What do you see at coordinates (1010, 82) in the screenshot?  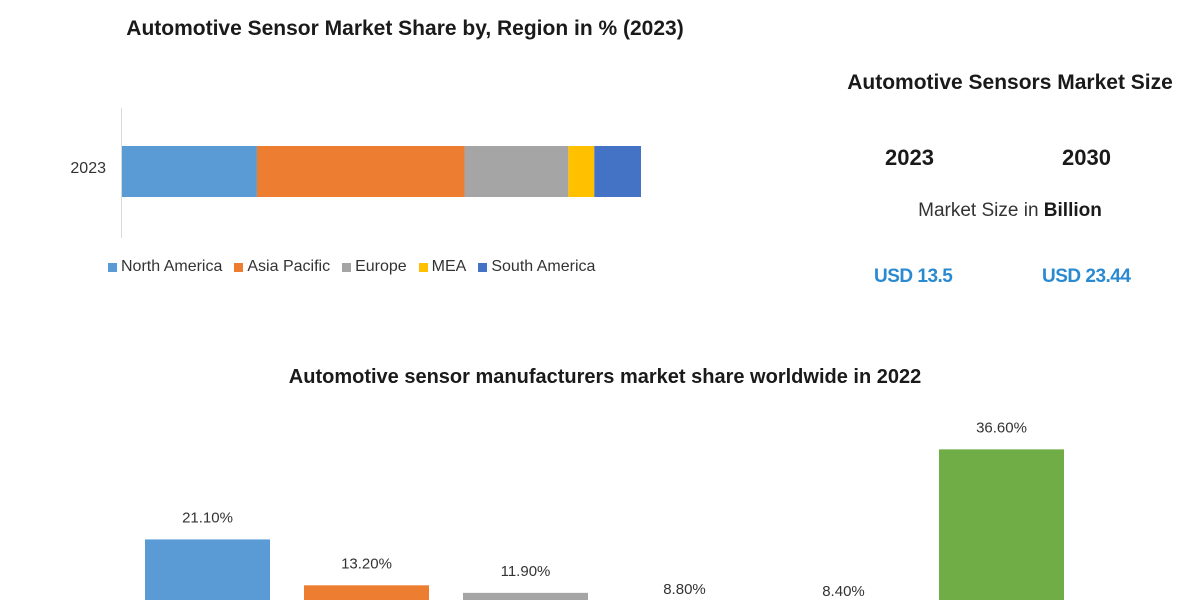 I see `market-size-title: Automotive Sensors Market Size` at bounding box center [1010, 82].